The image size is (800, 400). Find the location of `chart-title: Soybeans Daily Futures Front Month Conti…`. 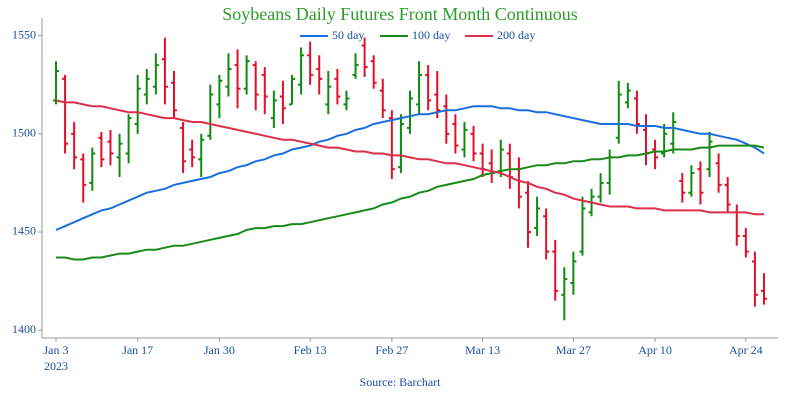

chart-title: Soybeans Daily Futures Front Month Conti… is located at coordinates (400, 14).